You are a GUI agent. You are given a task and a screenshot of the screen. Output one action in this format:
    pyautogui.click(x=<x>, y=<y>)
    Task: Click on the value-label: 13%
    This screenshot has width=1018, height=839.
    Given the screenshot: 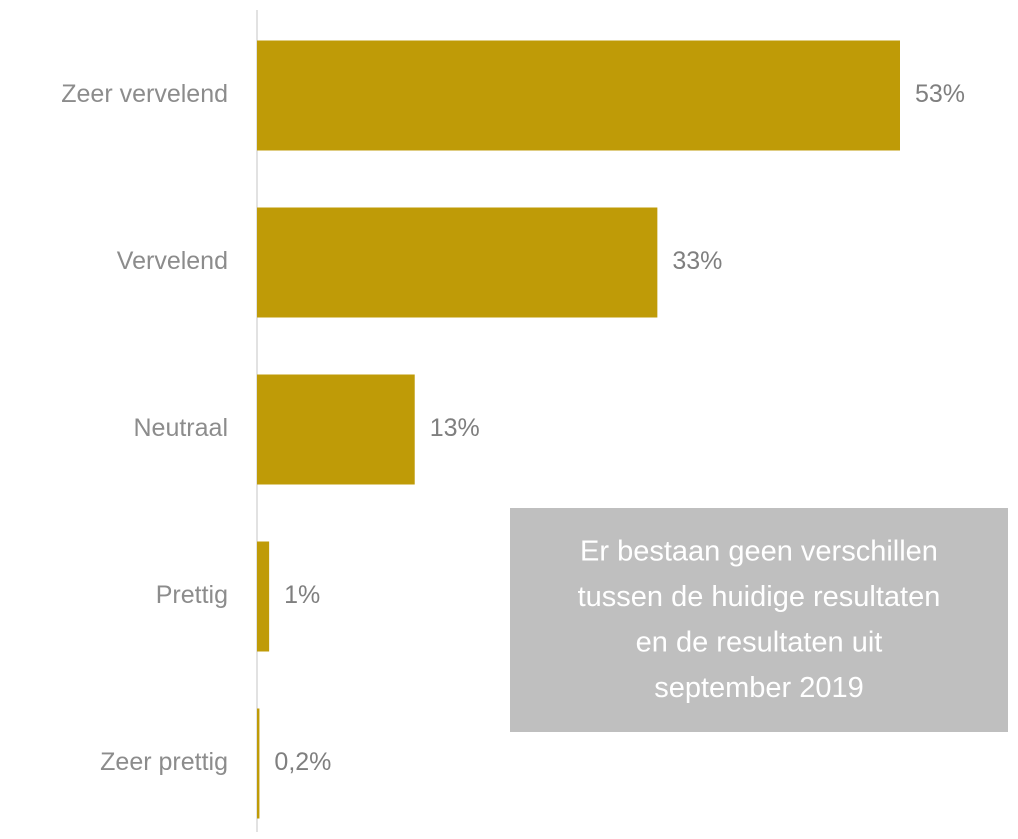 What is the action you would take?
    pyautogui.click(x=455, y=428)
    